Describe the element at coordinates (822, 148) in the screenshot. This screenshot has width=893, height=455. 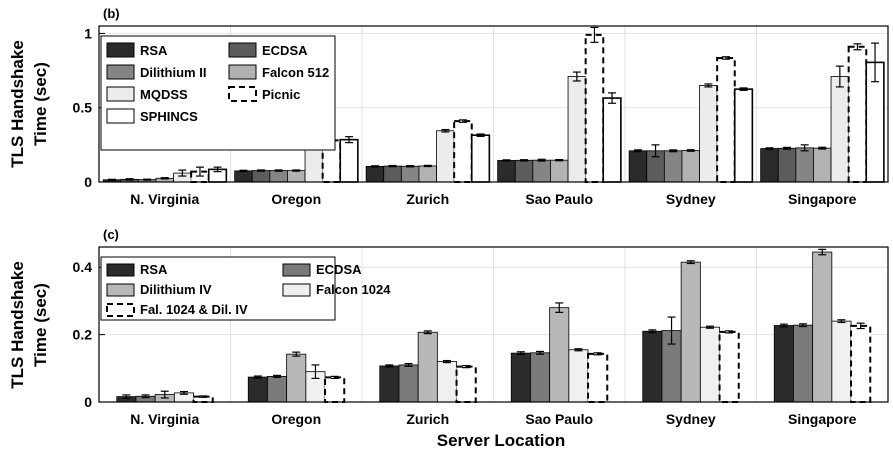
I see `error-bar-falcon-512-singapore` at that location.